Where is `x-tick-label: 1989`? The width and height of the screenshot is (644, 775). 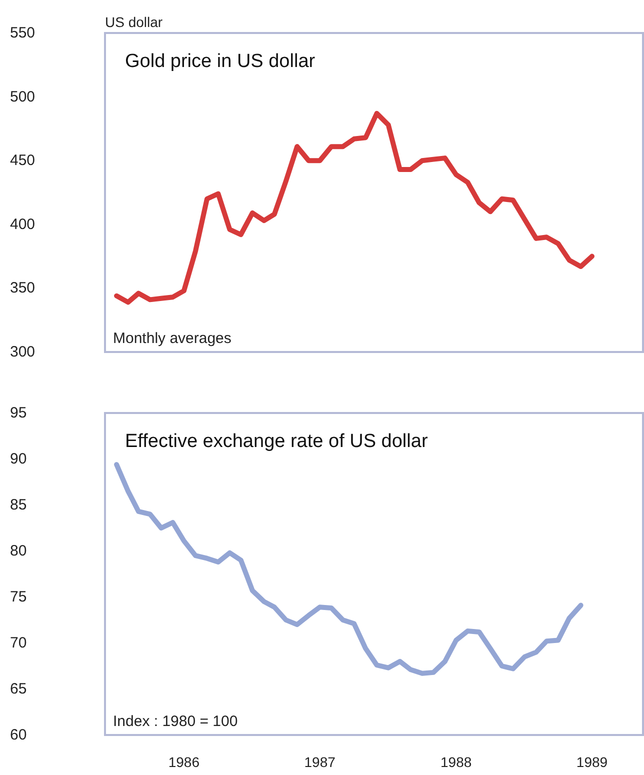
x-tick-label: 1989 is located at coordinates (592, 762).